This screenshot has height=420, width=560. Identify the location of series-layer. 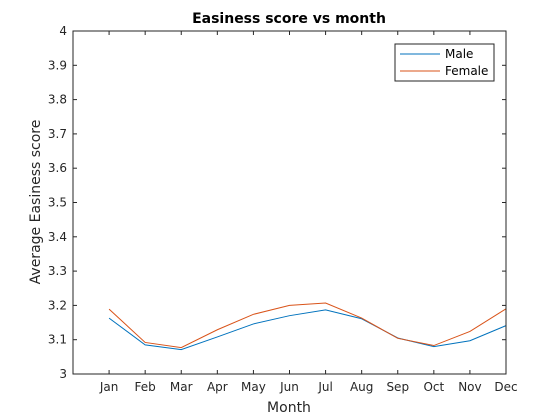
(307, 326).